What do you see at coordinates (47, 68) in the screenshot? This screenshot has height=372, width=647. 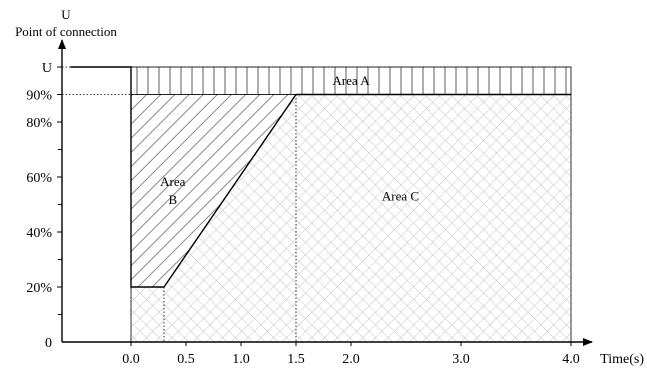 I see `y-tick-label: U` at bounding box center [47, 68].